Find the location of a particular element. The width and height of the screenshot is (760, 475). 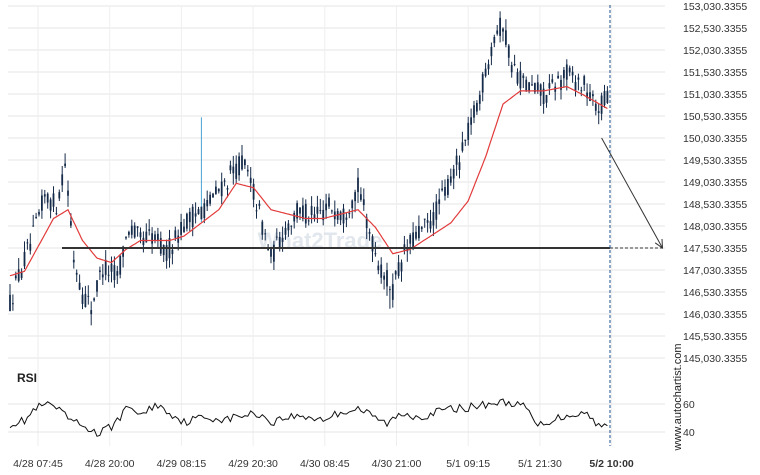

price-tick-label: 146,030.3355 is located at coordinates (715, 315).